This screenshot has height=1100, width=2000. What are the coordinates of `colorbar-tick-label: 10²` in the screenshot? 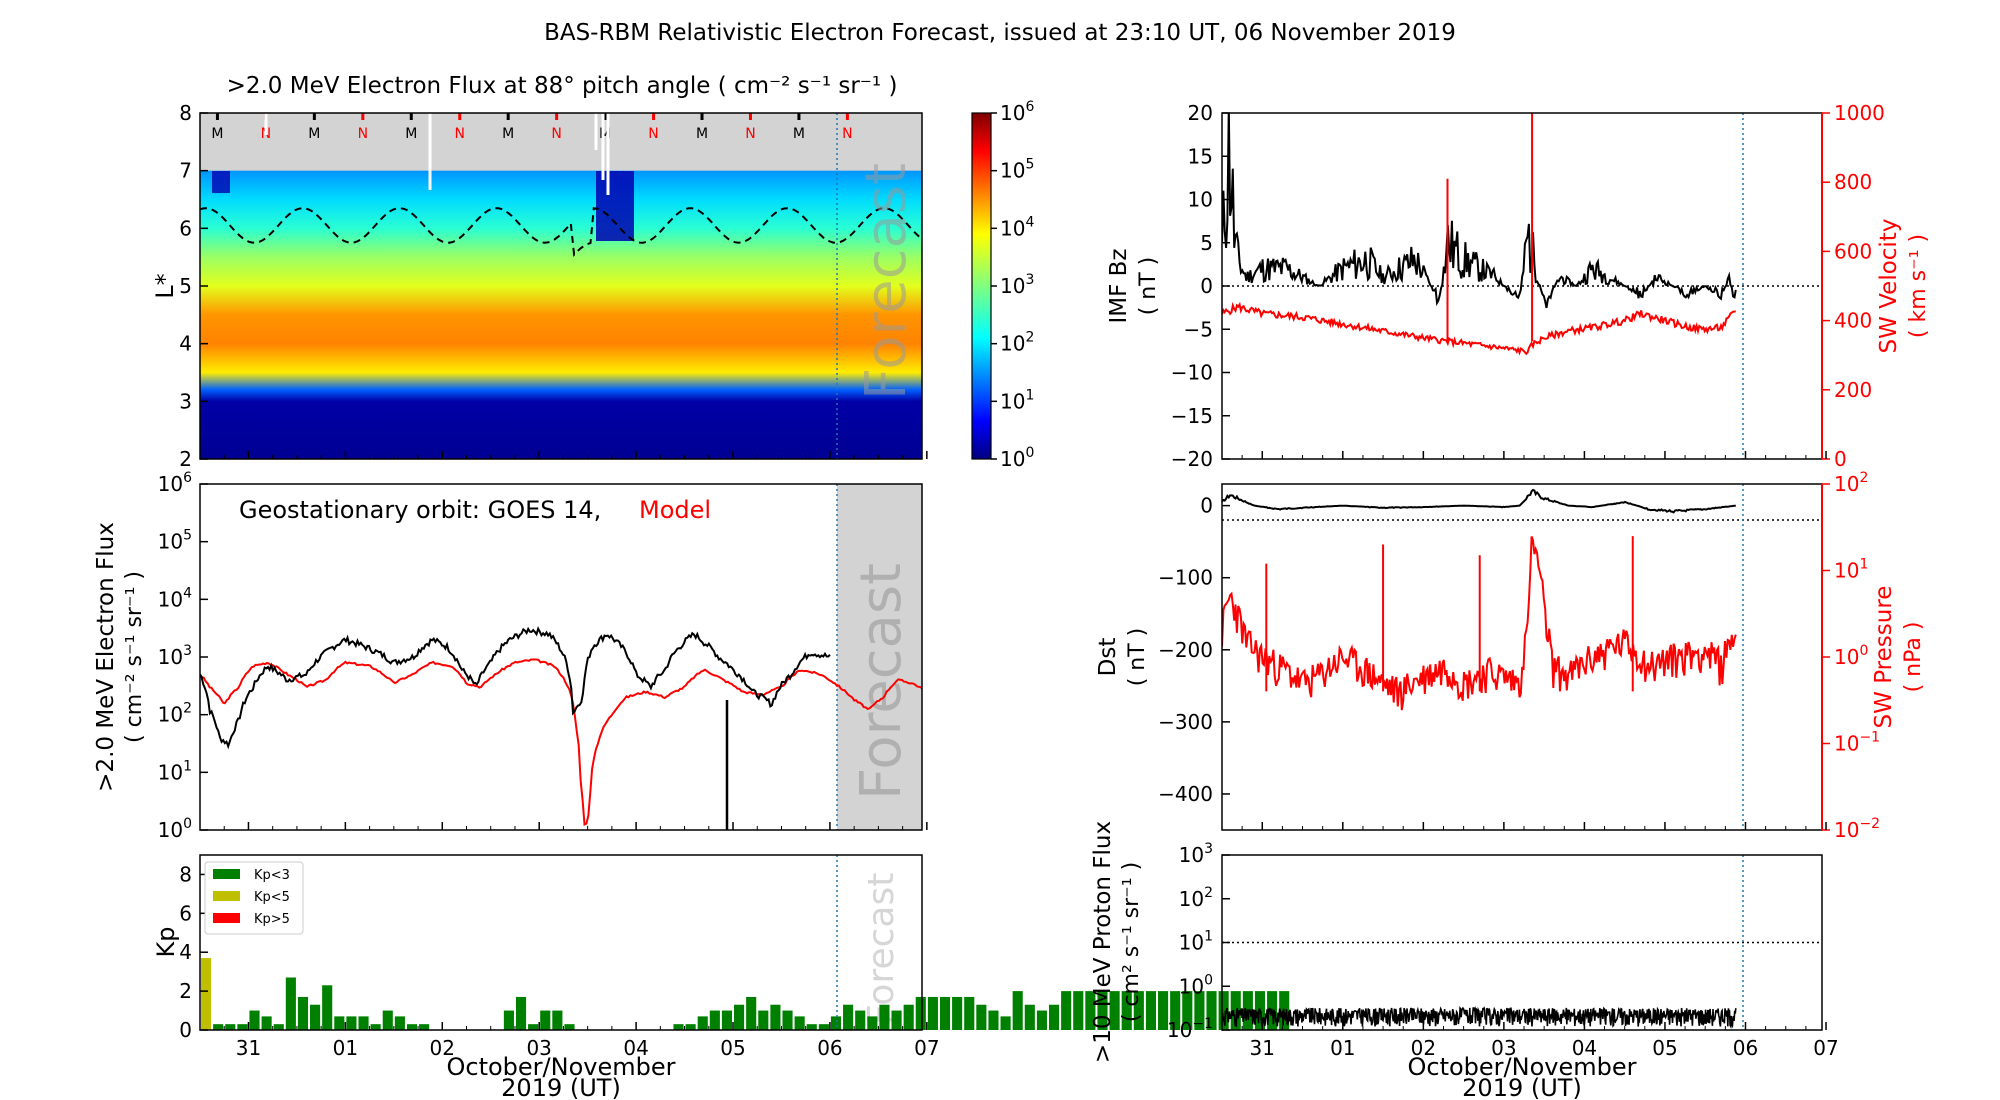 It's located at (1017, 343).